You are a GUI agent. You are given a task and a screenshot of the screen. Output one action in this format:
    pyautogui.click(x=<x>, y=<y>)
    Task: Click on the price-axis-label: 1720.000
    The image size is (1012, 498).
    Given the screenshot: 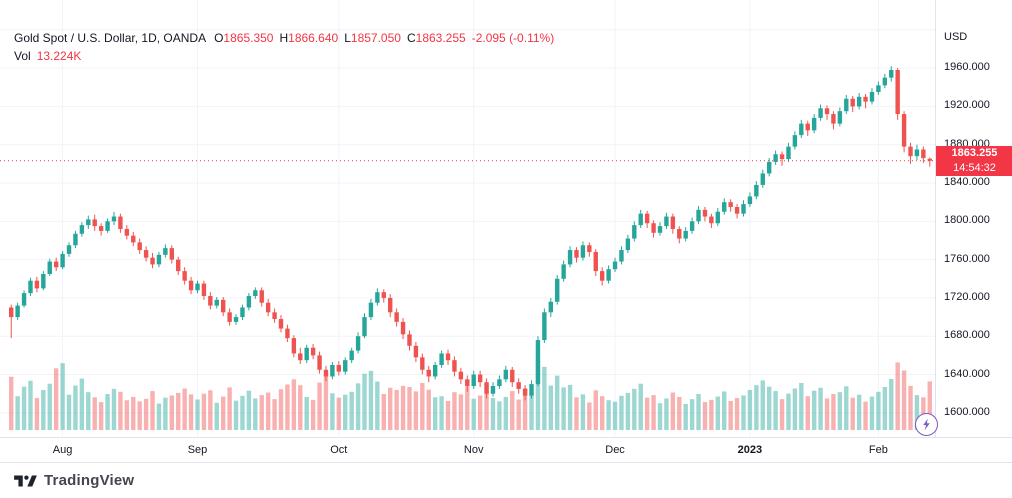 What is the action you would take?
    pyautogui.click(x=967, y=296)
    